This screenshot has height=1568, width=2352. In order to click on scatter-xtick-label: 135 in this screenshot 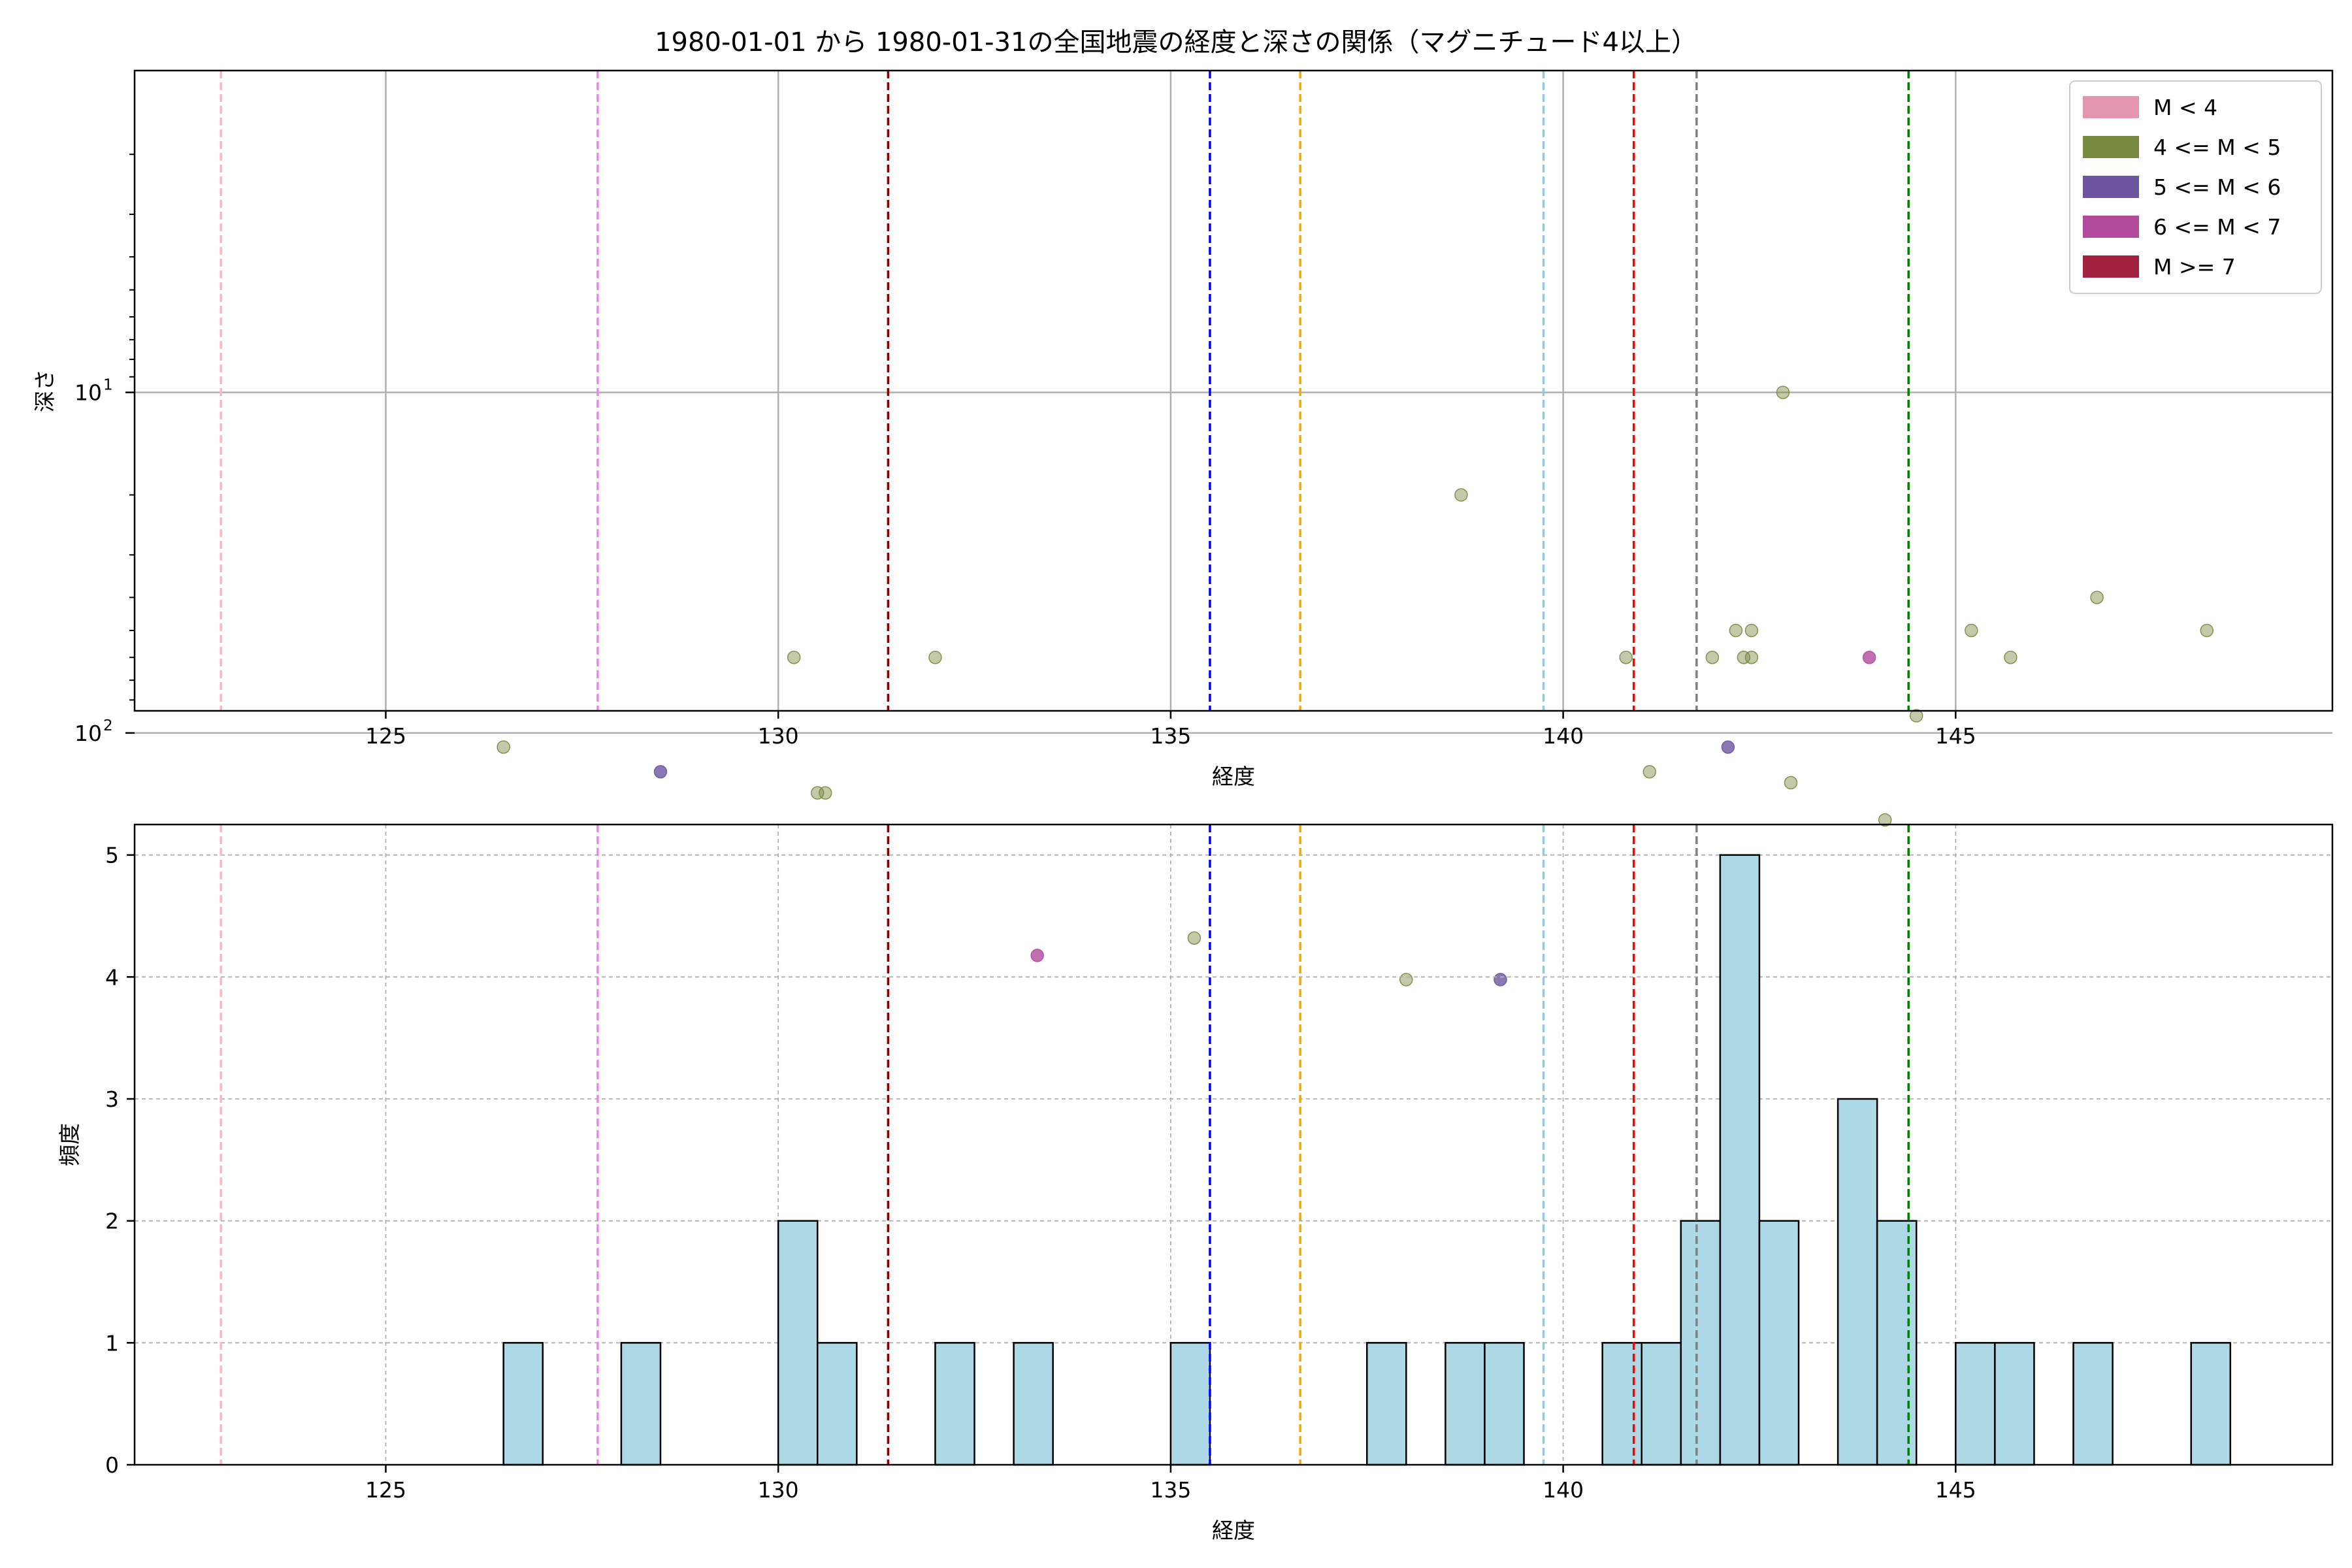, I will do `click(1170, 736)`.